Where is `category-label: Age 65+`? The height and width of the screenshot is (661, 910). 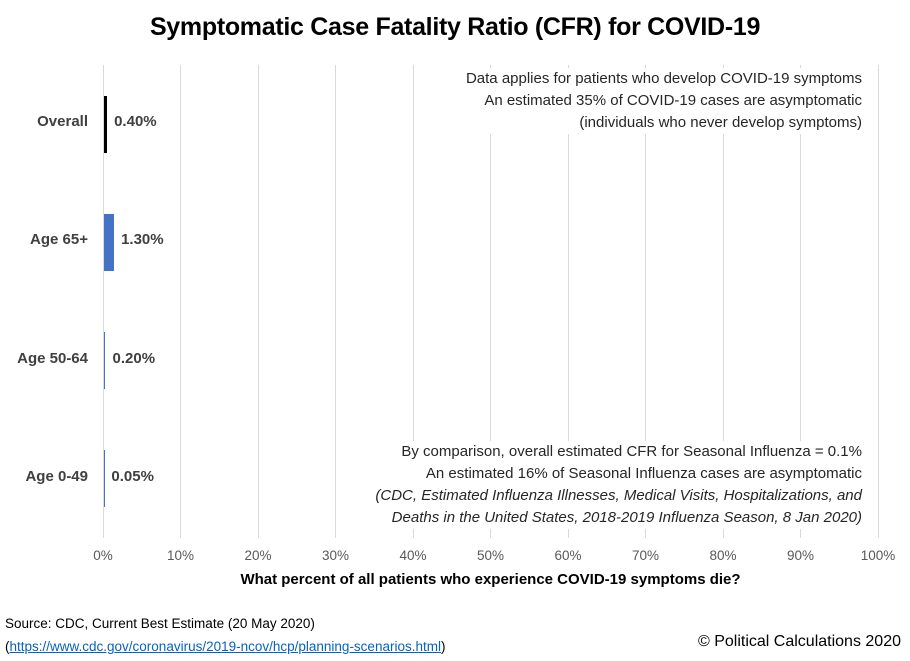
category-label: Age 65+ is located at coordinates (59, 240).